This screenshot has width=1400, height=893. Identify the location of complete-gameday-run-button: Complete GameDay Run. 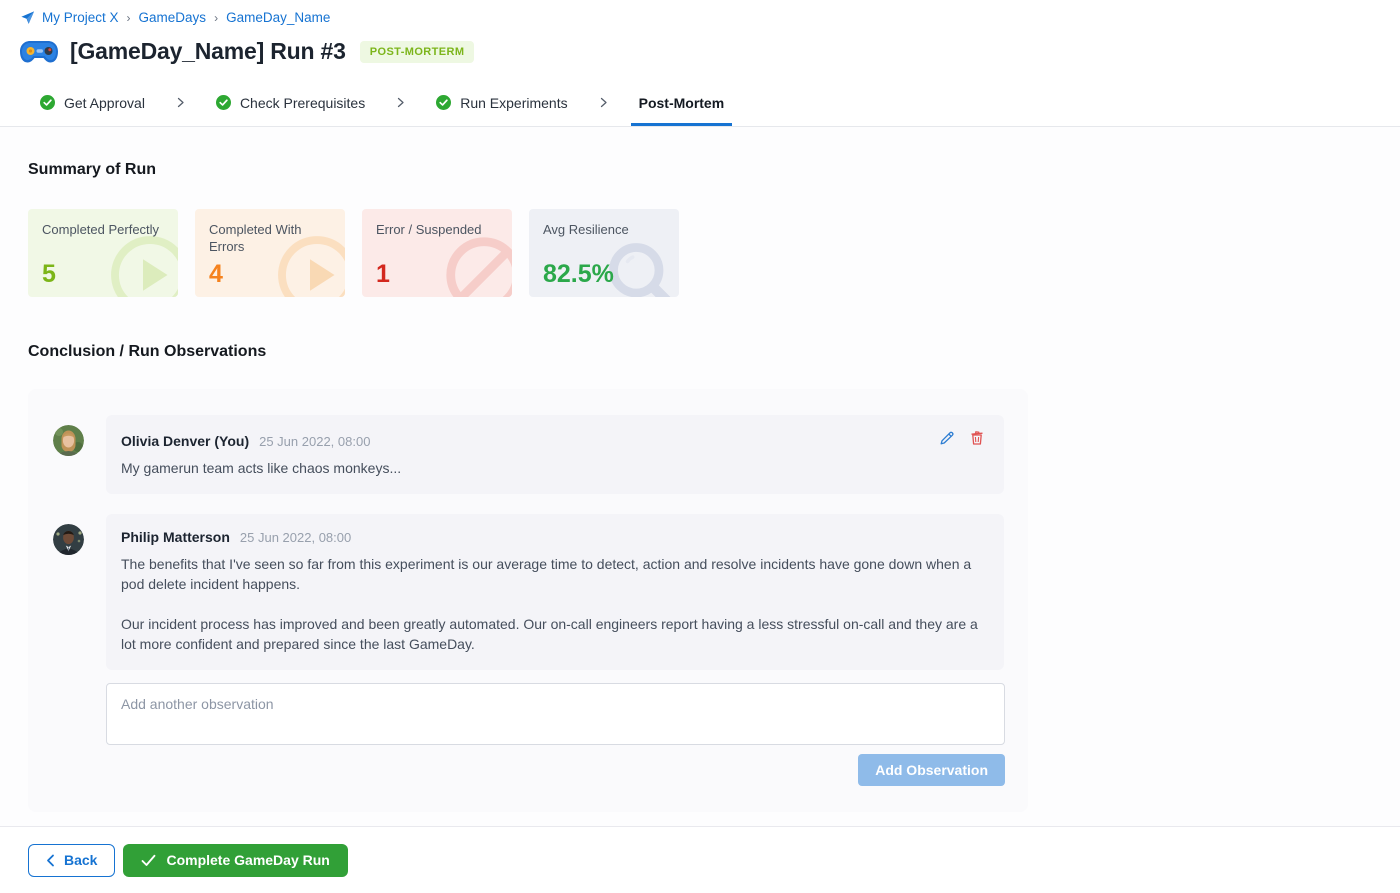
(235, 860).